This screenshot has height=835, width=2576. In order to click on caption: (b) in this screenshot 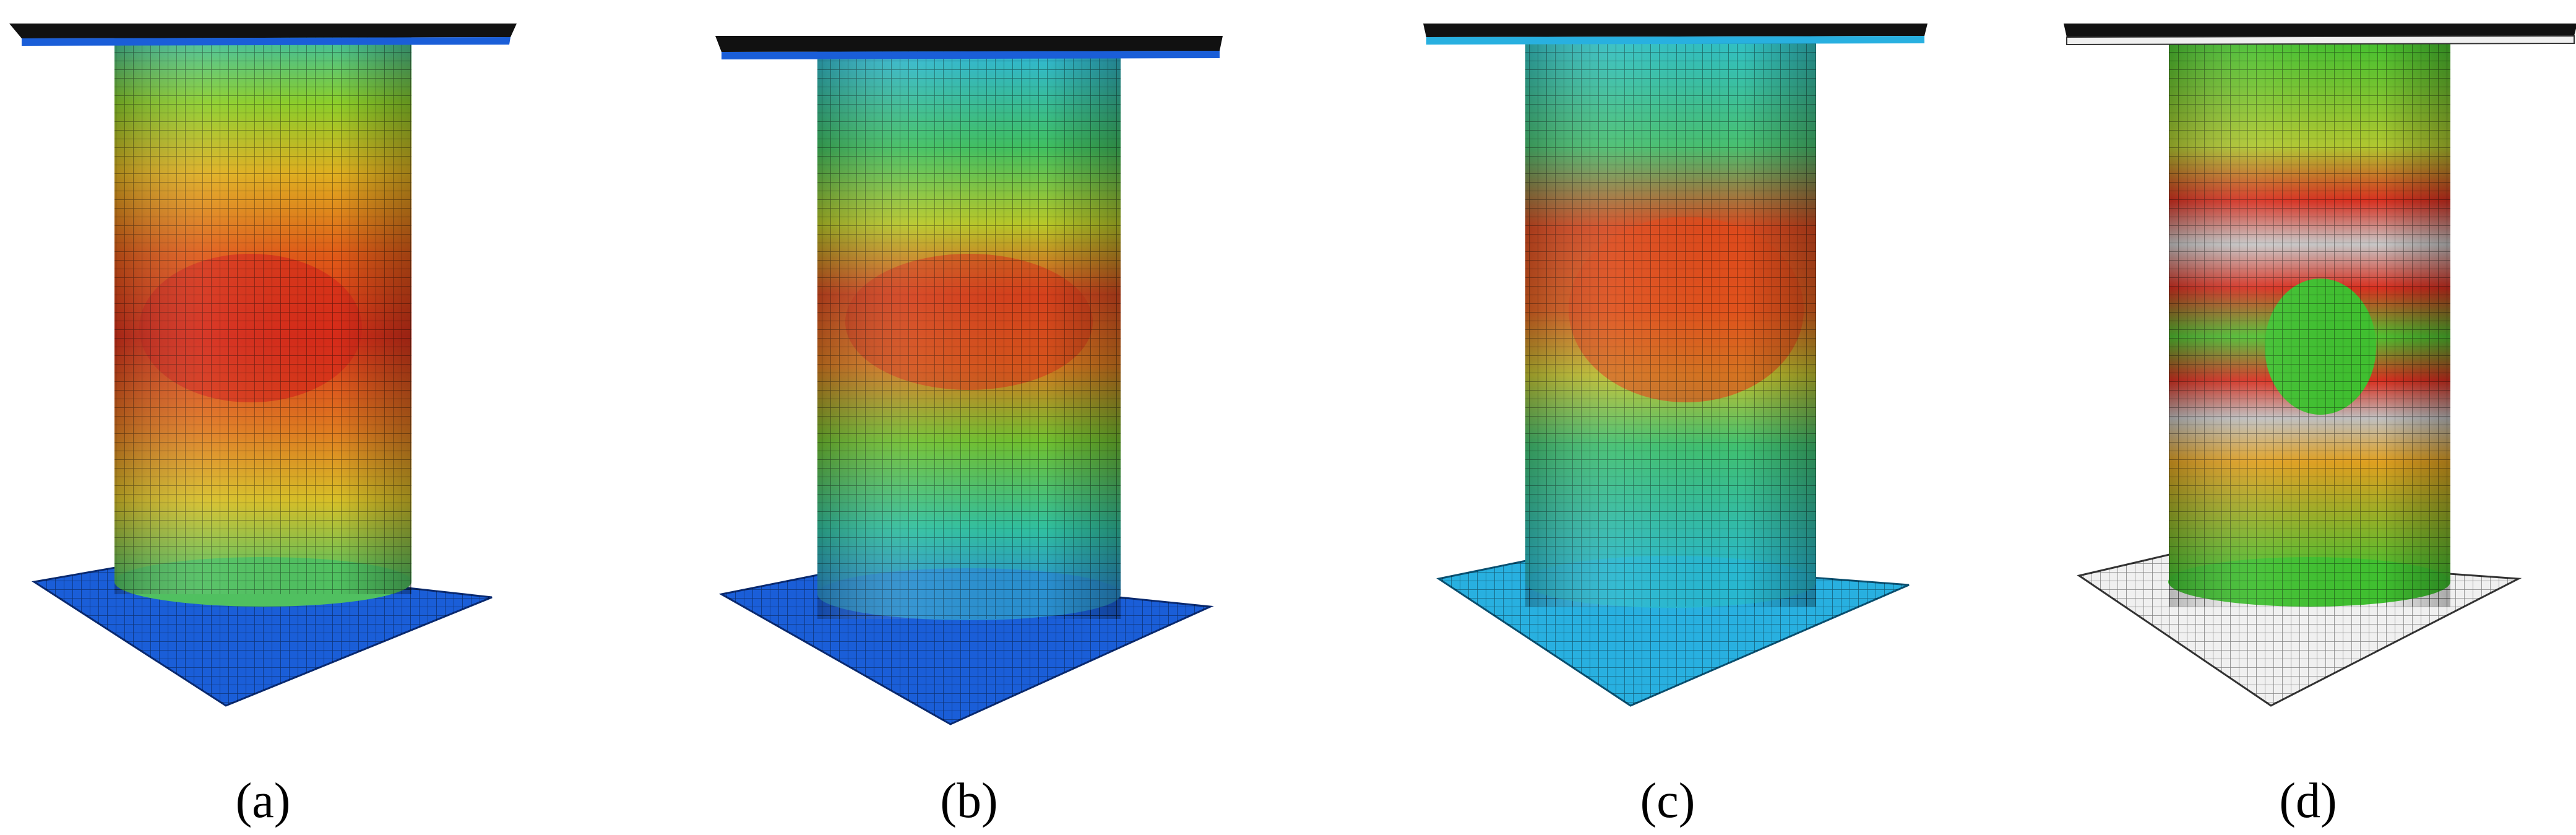, I will do `click(968, 801)`.